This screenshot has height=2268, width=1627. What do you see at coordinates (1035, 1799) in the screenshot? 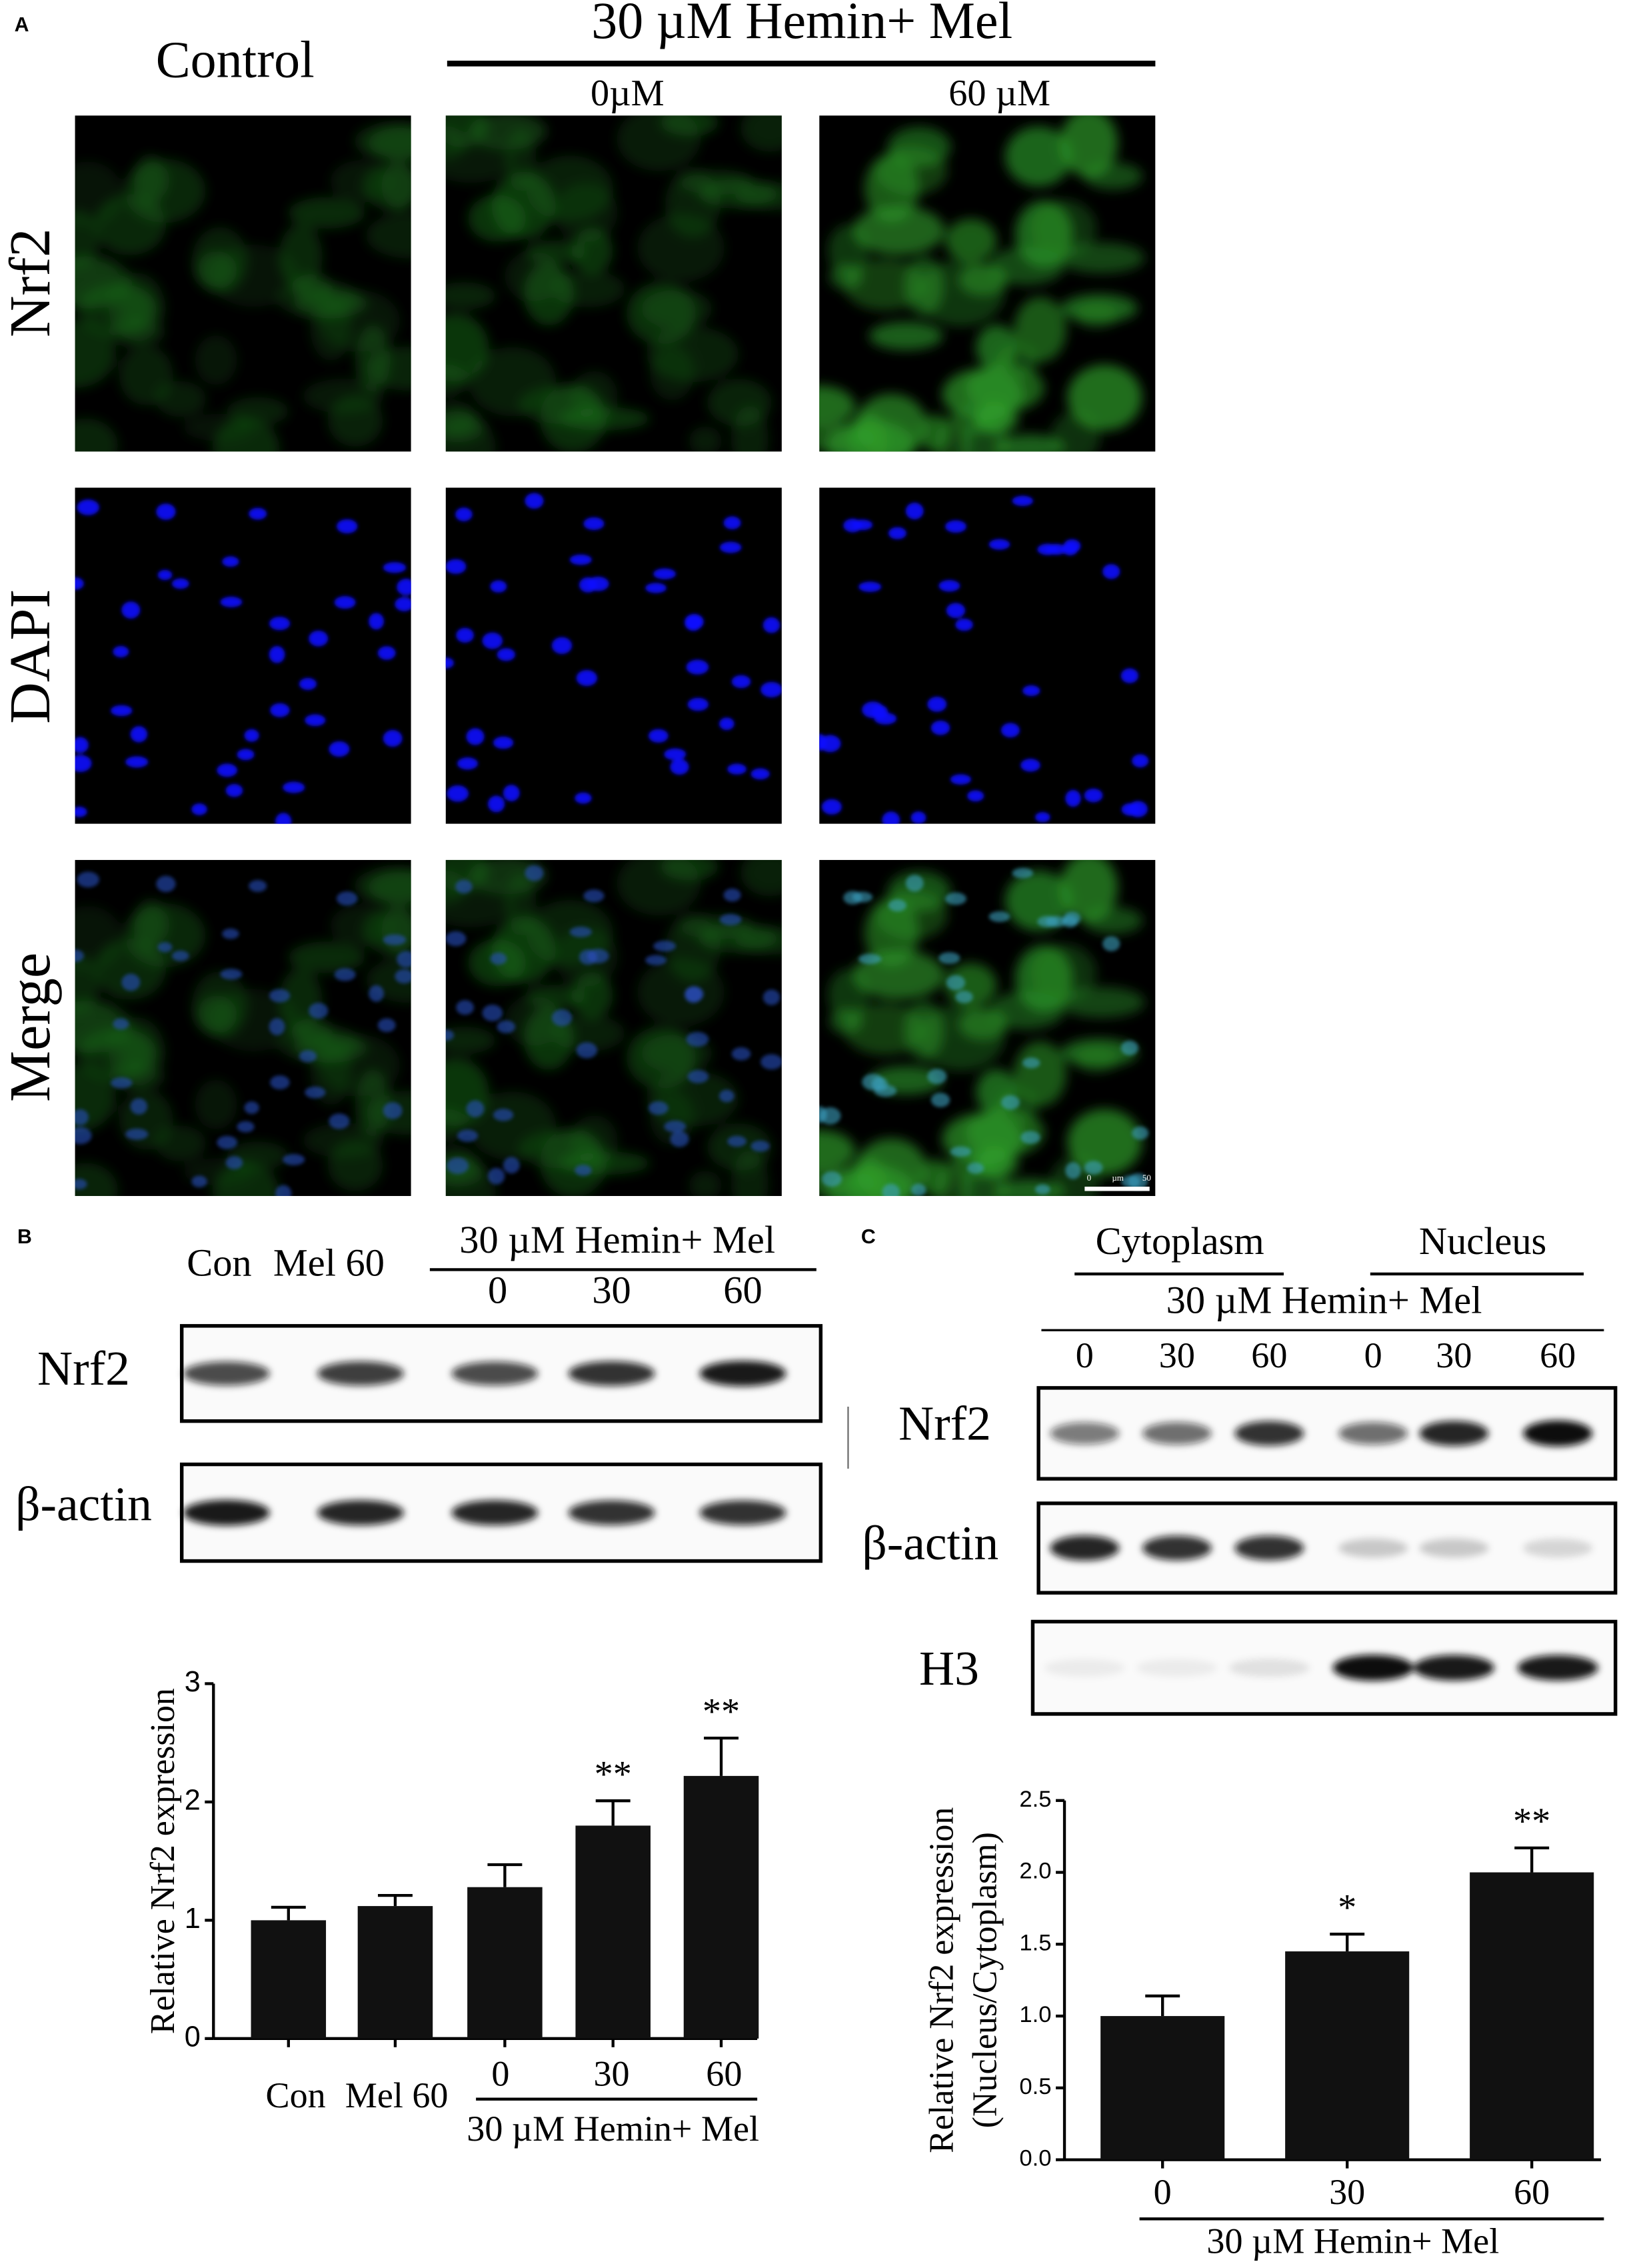
I see `y-tick-label: 2.5` at bounding box center [1035, 1799].